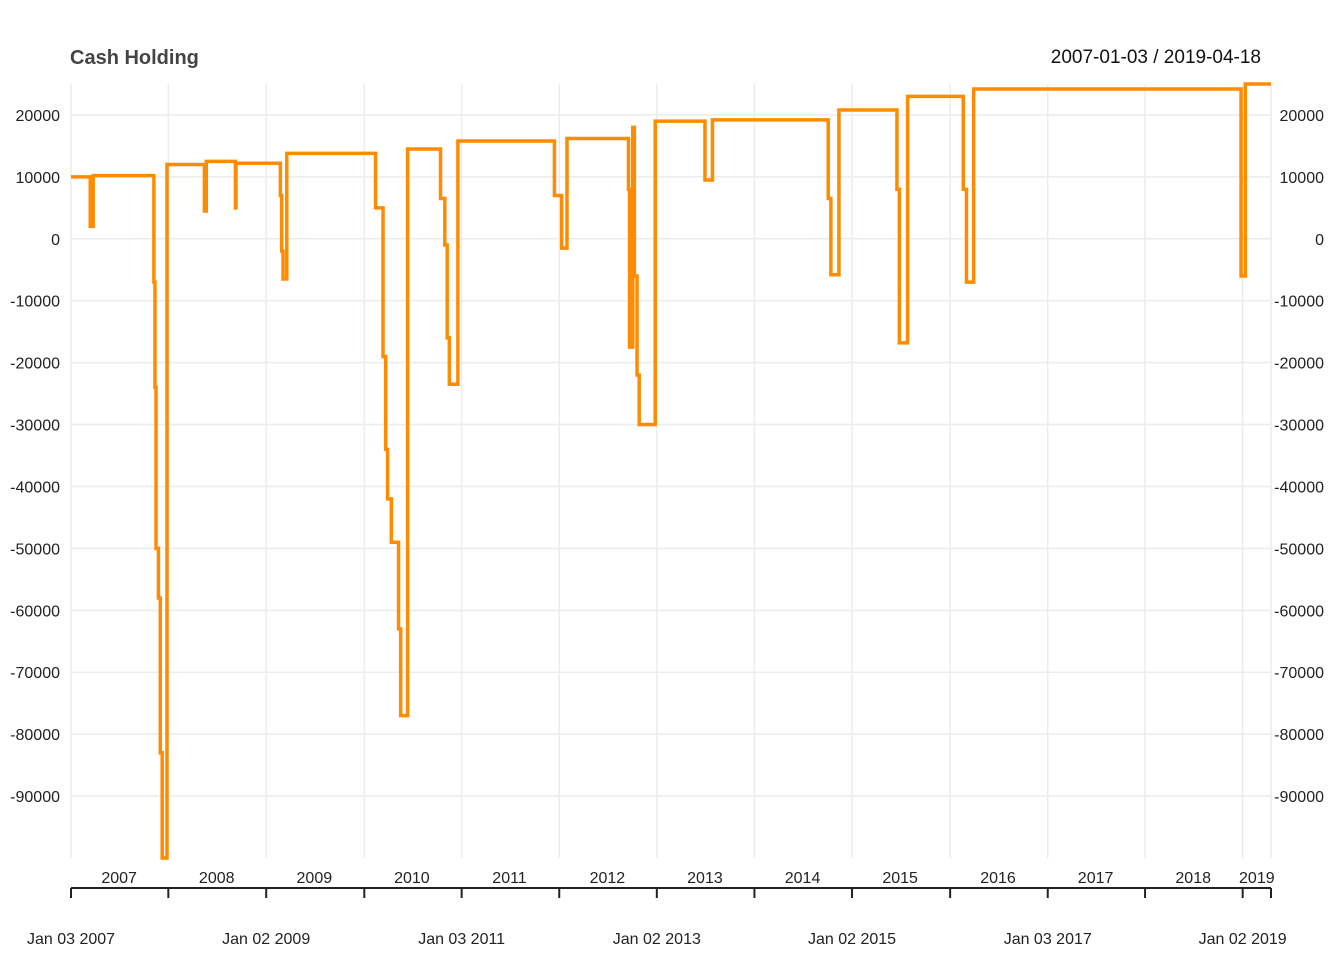 This screenshot has height=960, width=1344. What do you see at coordinates (35, 426) in the screenshot?
I see `y-tick-label-left: -30000` at bounding box center [35, 426].